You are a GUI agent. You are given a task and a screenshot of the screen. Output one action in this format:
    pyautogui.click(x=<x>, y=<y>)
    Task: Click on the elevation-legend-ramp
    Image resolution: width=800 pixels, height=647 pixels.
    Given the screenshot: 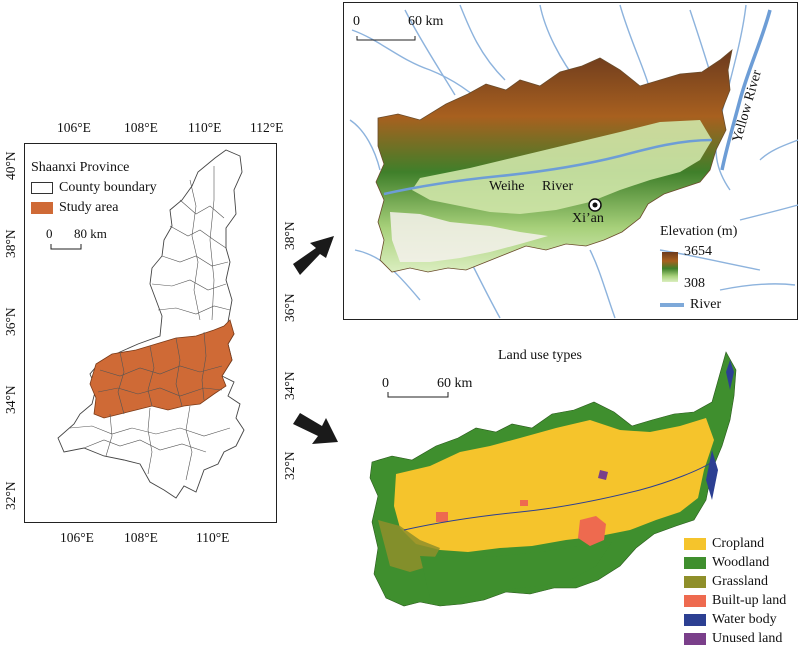 What is the action you would take?
    pyautogui.click(x=670, y=267)
    